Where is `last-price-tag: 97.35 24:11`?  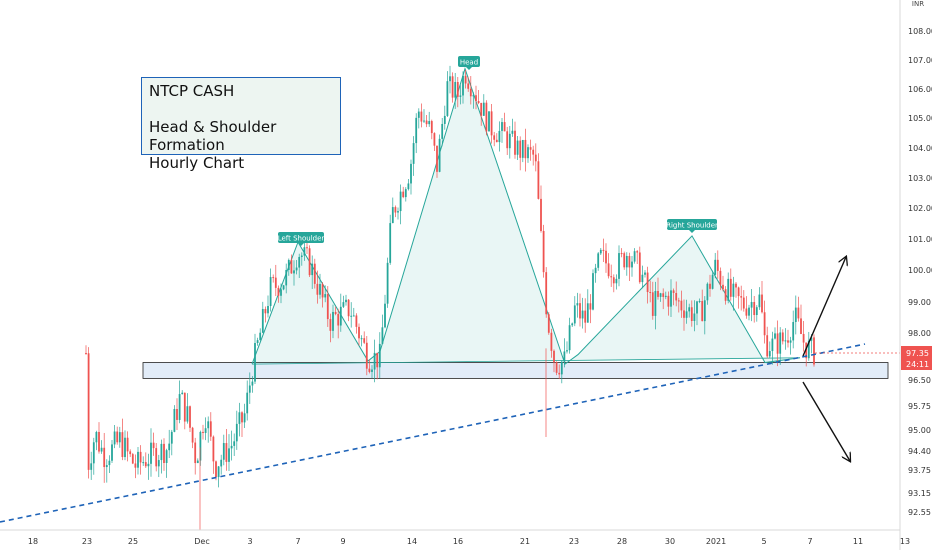 last-price-tag: 97.35 24:11 is located at coordinates (916, 358).